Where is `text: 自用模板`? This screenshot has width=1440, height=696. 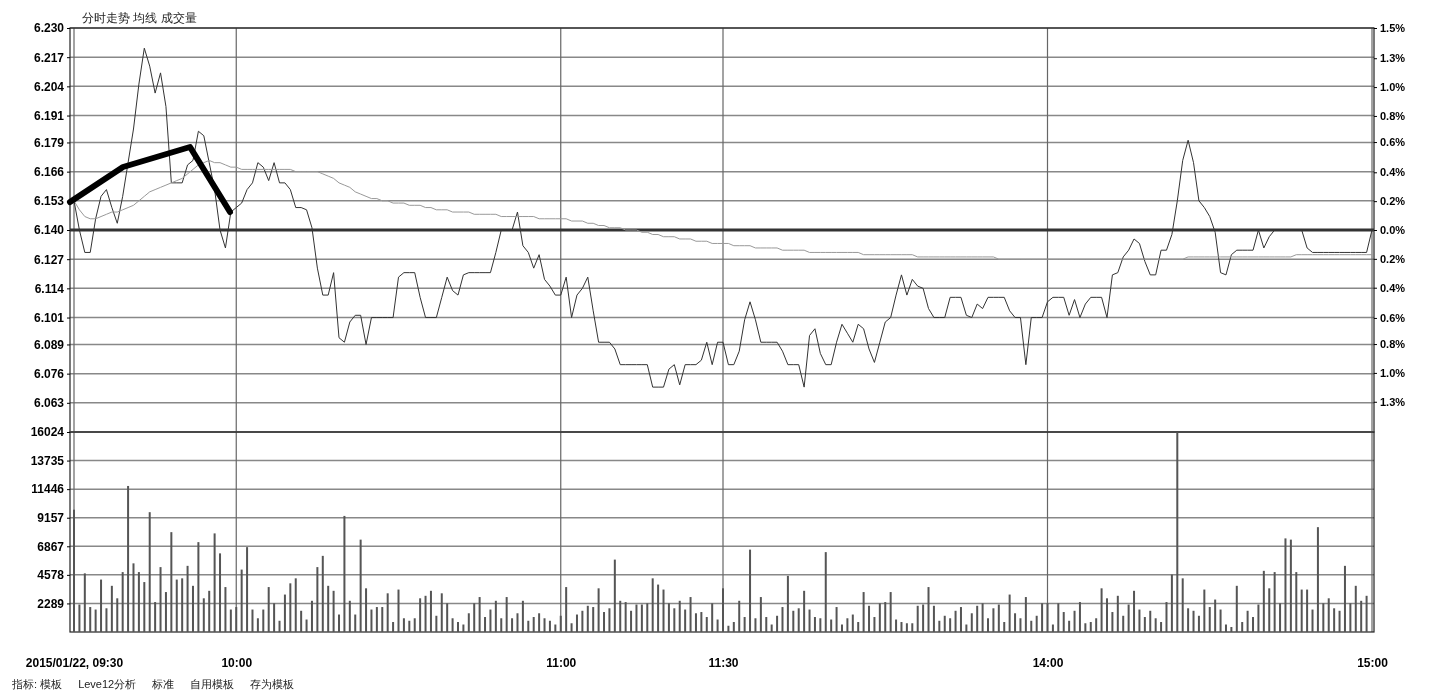
text: 自用模板 is located at coordinates (212, 684).